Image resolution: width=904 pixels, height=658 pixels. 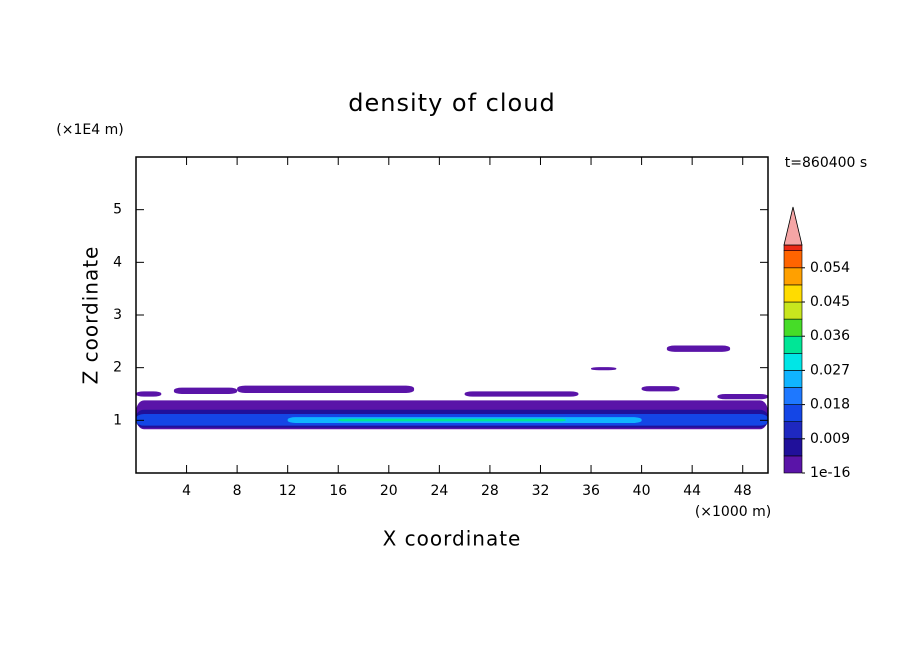 What do you see at coordinates (89, 130) in the screenshot?
I see `y-unit: (×1E4 m)` at bounding box center [89, 130].